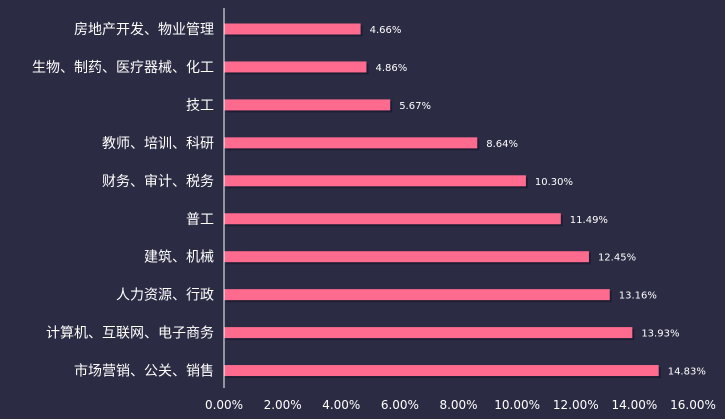 The image size is (725, 419). Describe the element at coordinates (123, 68) in the screenshot. I see `category-label: 生物、制药、医疗器械、化工` at that location.